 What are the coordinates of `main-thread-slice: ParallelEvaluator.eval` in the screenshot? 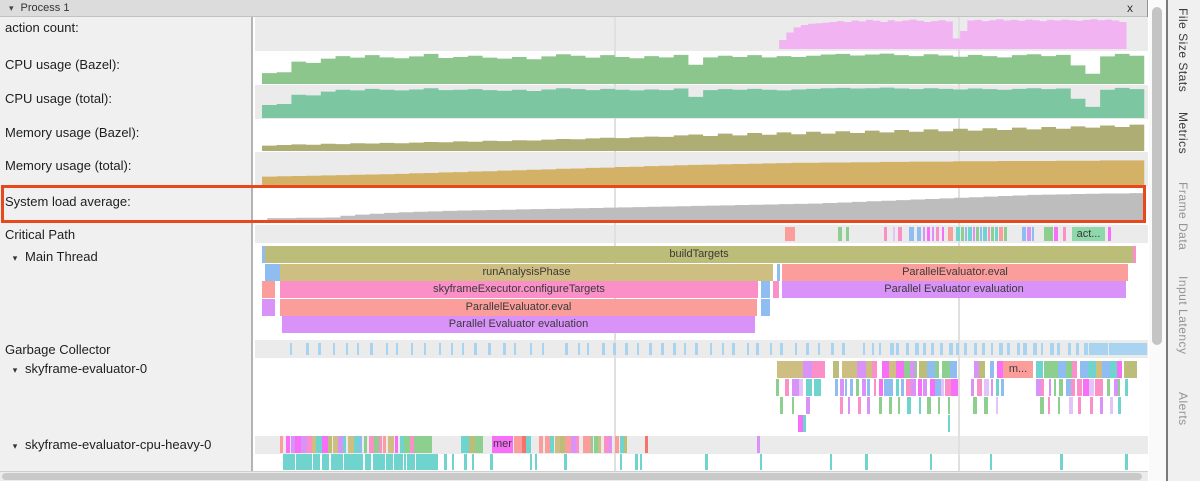 It's located at (518, 307).